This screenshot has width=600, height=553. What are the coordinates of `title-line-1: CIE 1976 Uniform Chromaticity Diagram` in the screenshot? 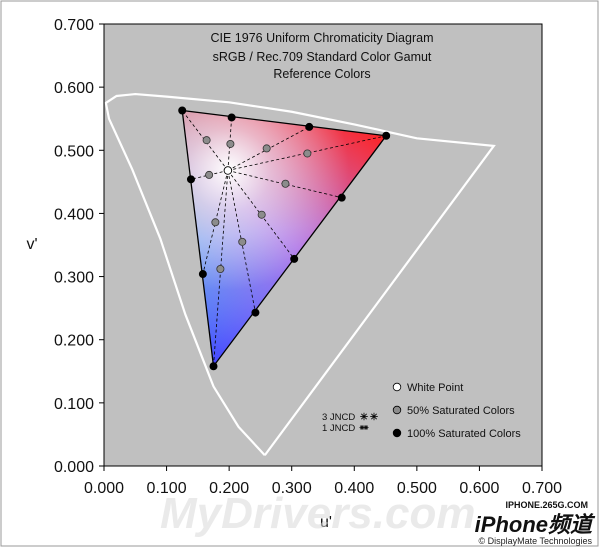 It's located at (322, 38).